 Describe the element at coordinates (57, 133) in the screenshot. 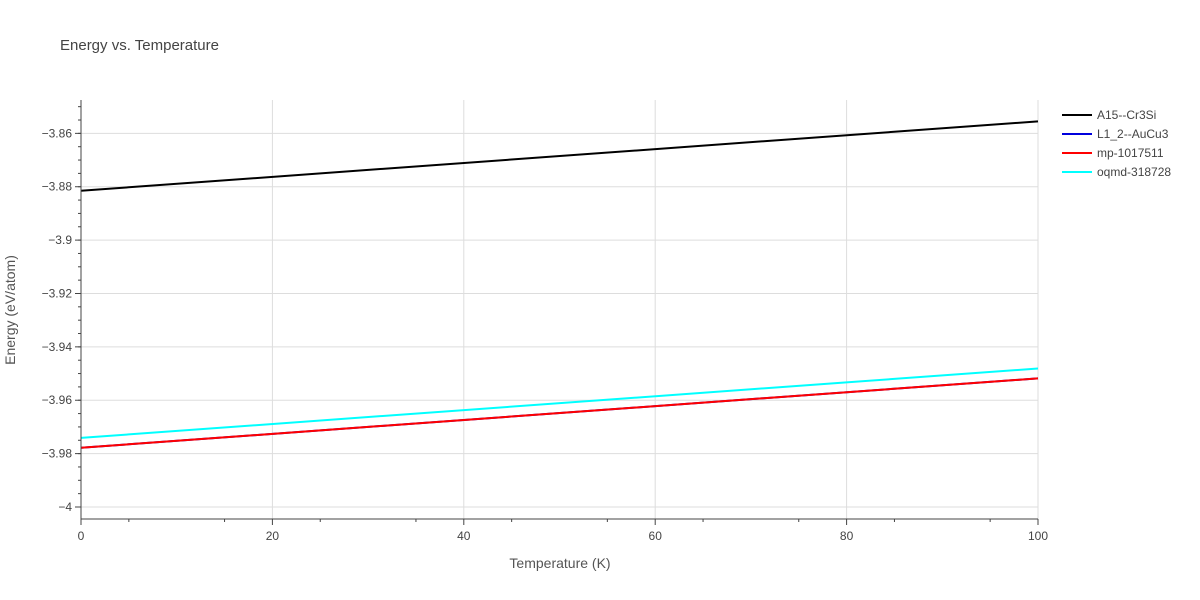

I see `y-tick-label: −3.86` at that location.